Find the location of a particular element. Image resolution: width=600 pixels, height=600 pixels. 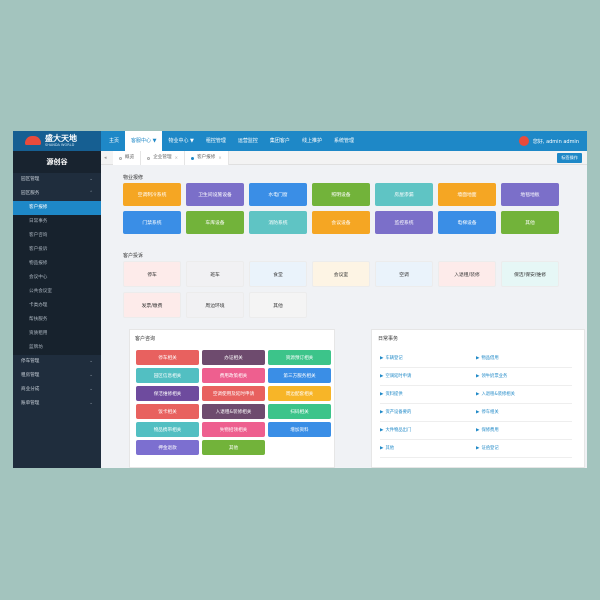

daily-item: ▶ 领牛奶票业务 is located at coordinates (524, 377).